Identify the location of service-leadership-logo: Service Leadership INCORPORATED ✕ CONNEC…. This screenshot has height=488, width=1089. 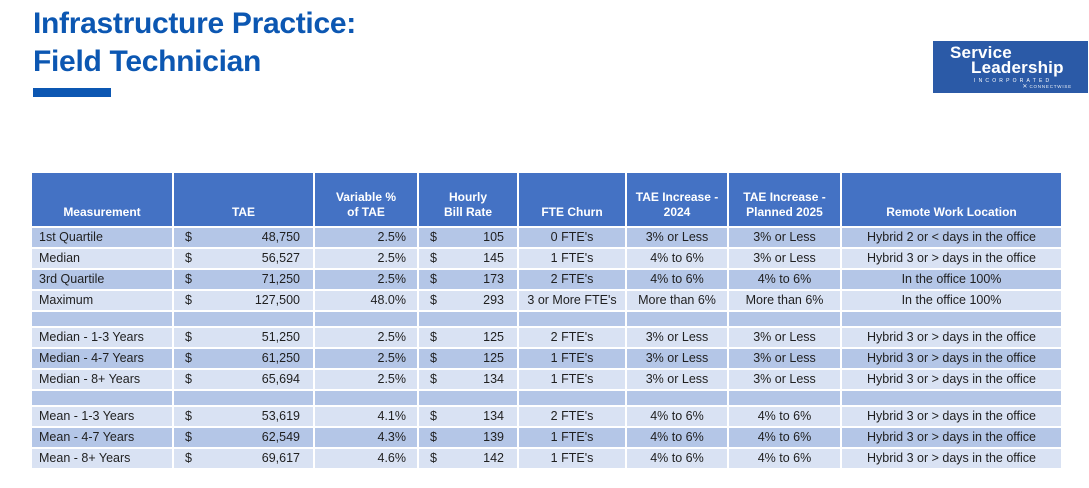
(1010, 67).